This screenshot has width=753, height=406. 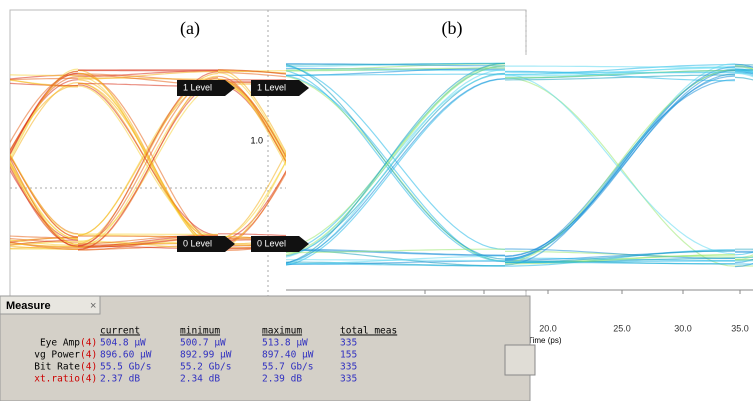 What do you see at coordinates (200, 331) in the screenshot?
I see `column-header: minimum` at bounding box center [200, 331].